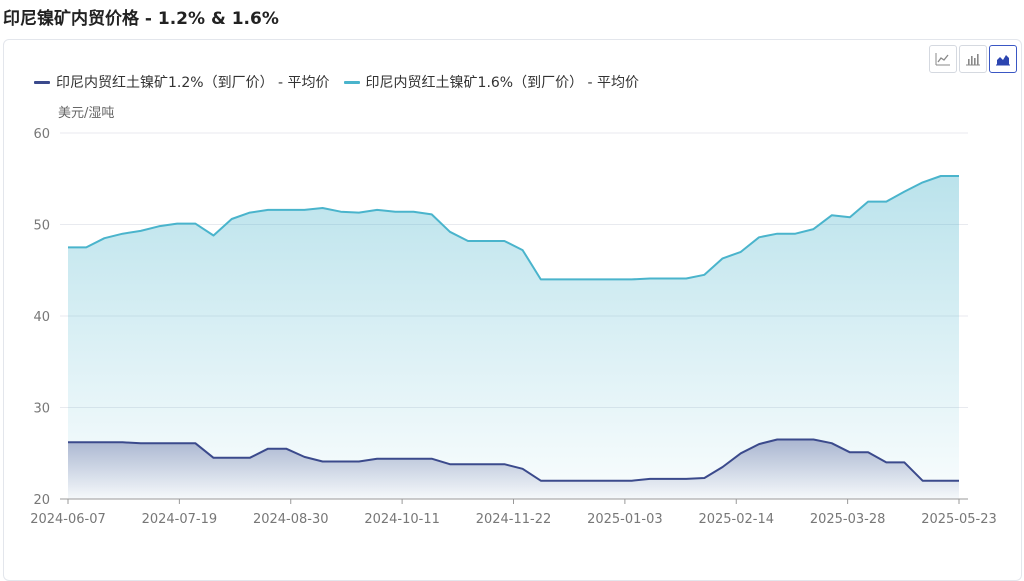  What do you see at coordinates (41, 500) in the screenshot?
I see `y-tick-label: 20` at bounding box center [41, 500].